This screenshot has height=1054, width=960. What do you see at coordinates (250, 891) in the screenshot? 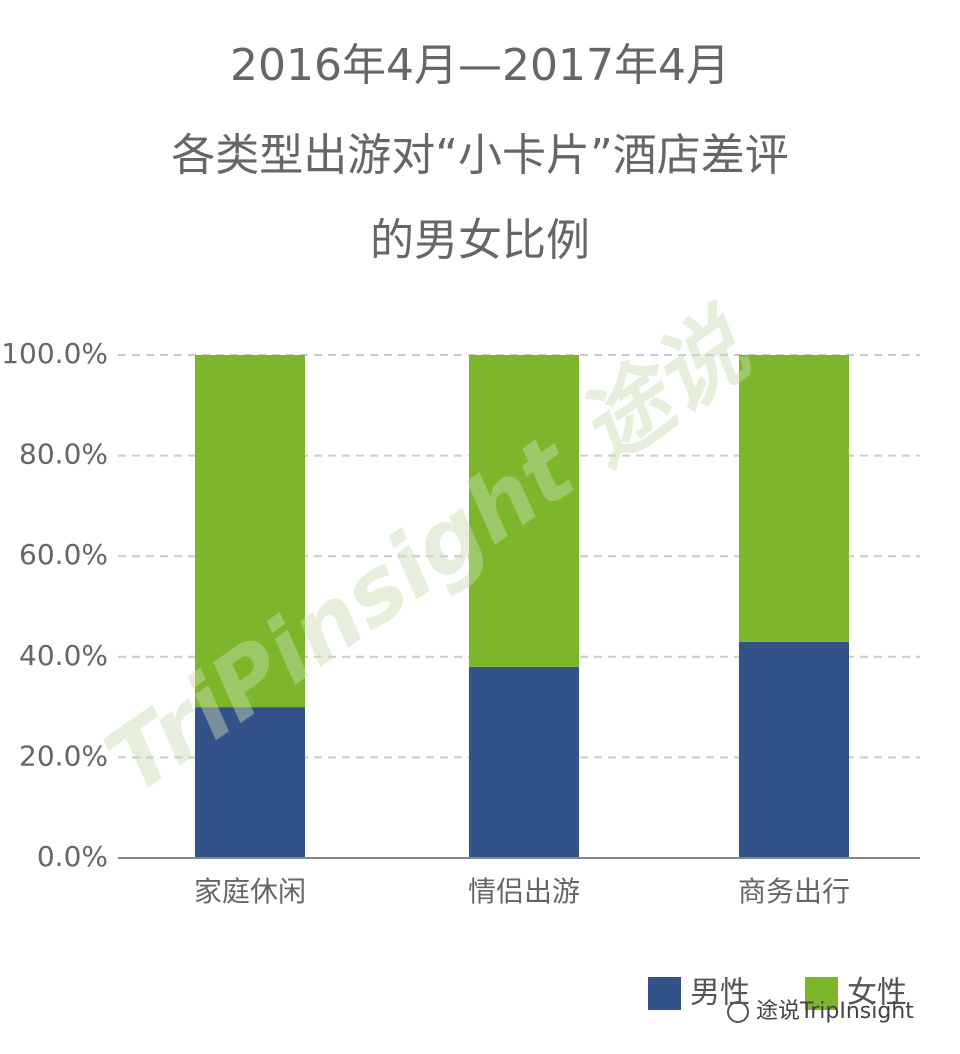
I see `x-tick-label: 家庭休闲` at bounding box center [250, 891].